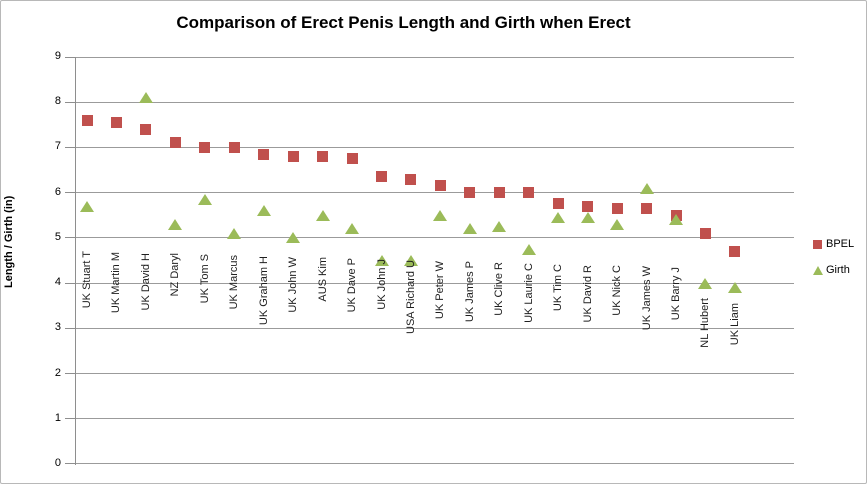 The height and width of the screenshot is (484, 867). I want to click on category-label: UK Liam, so click(734, 324).